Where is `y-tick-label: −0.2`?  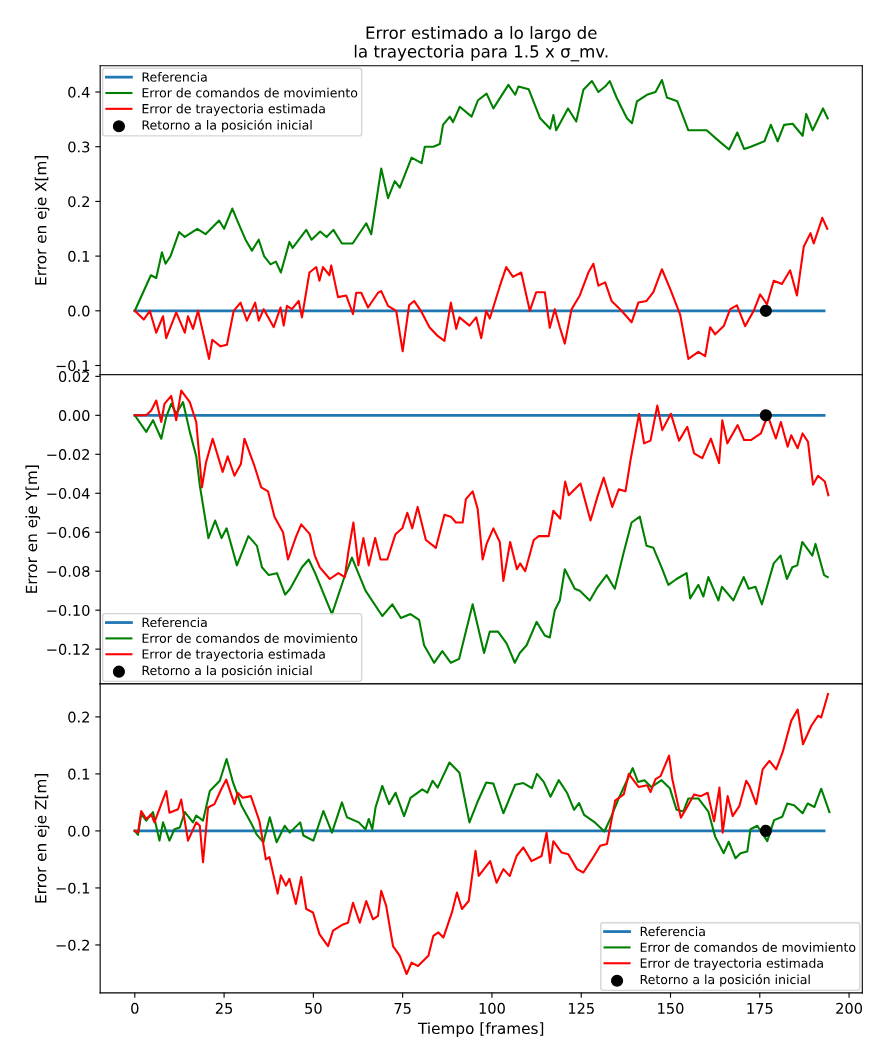
y-tick-label: −0.2 is located at coordinates (72, 945).